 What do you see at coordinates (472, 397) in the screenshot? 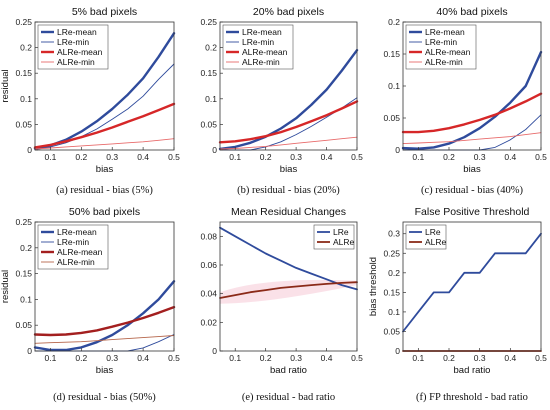
I see `panel-caption: (f) FP threshold - bad ratio` at bounding box center [472, 397].